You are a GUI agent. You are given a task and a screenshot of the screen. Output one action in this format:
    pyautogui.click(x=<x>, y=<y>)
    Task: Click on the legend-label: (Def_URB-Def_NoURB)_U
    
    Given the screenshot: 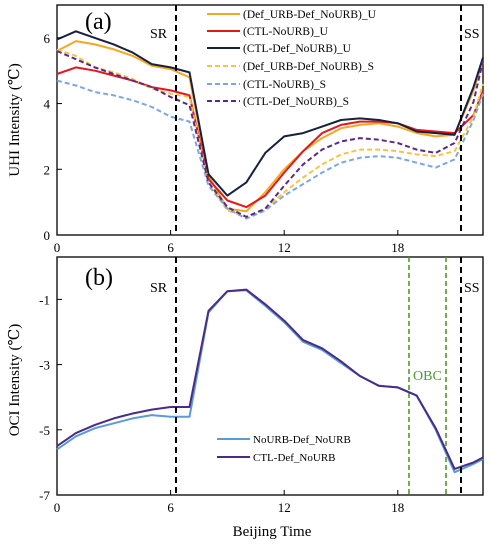 What is the action you would take?
    pyautogui.click(x=310, y=15)
    